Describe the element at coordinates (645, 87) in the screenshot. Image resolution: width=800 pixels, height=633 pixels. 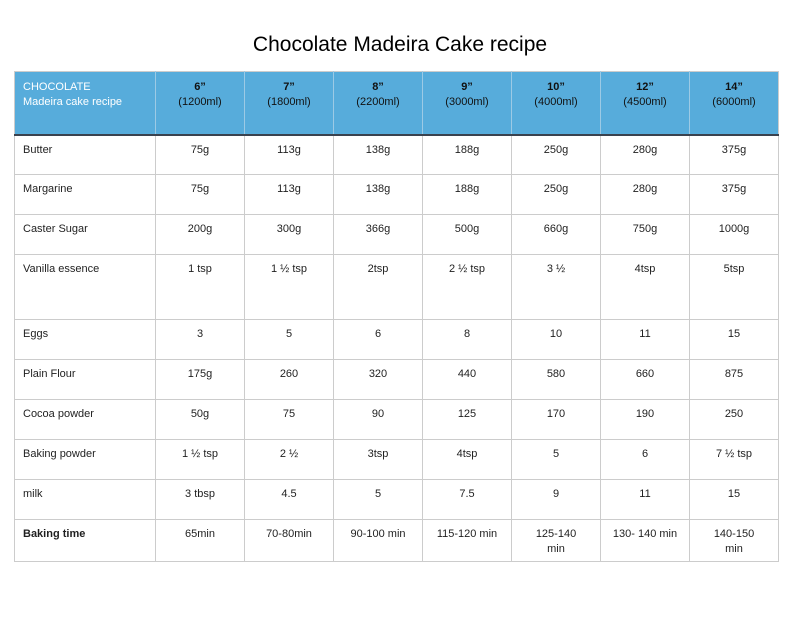
I see `column-size-label: 12”` at that location.